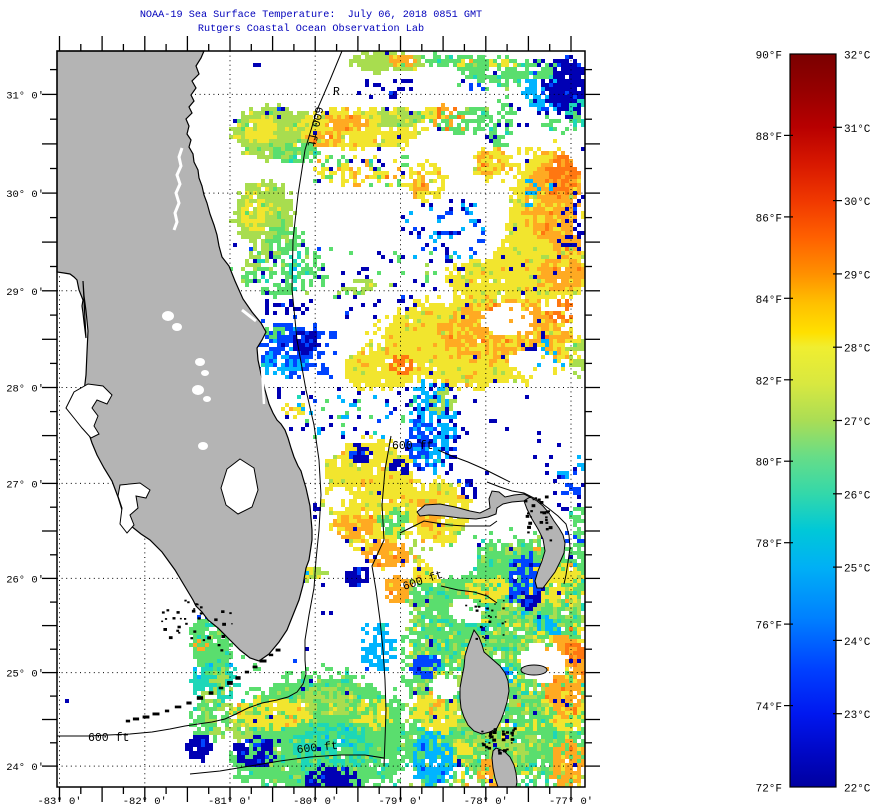 The height and width of the screenshot is (809, 872). I want to click on svg-text: 72°F, so click(769, 790).